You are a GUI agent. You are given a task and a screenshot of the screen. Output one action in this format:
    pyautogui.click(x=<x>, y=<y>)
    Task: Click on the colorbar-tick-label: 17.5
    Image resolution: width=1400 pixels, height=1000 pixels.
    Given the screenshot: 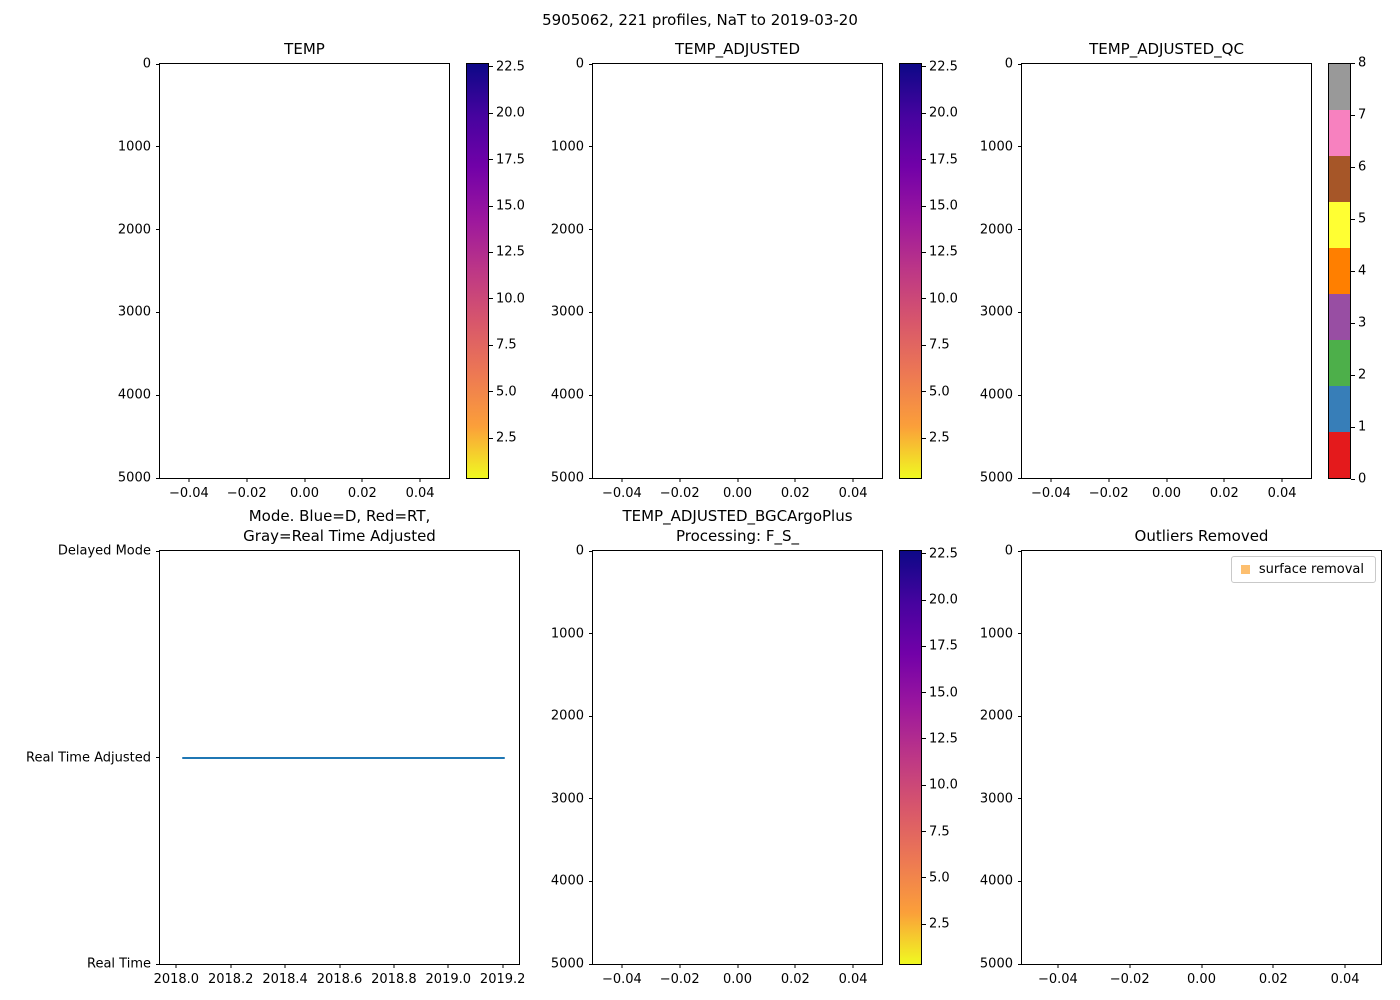 What is the action you would take?
    pyautogui.click(x=943, y=160)
    